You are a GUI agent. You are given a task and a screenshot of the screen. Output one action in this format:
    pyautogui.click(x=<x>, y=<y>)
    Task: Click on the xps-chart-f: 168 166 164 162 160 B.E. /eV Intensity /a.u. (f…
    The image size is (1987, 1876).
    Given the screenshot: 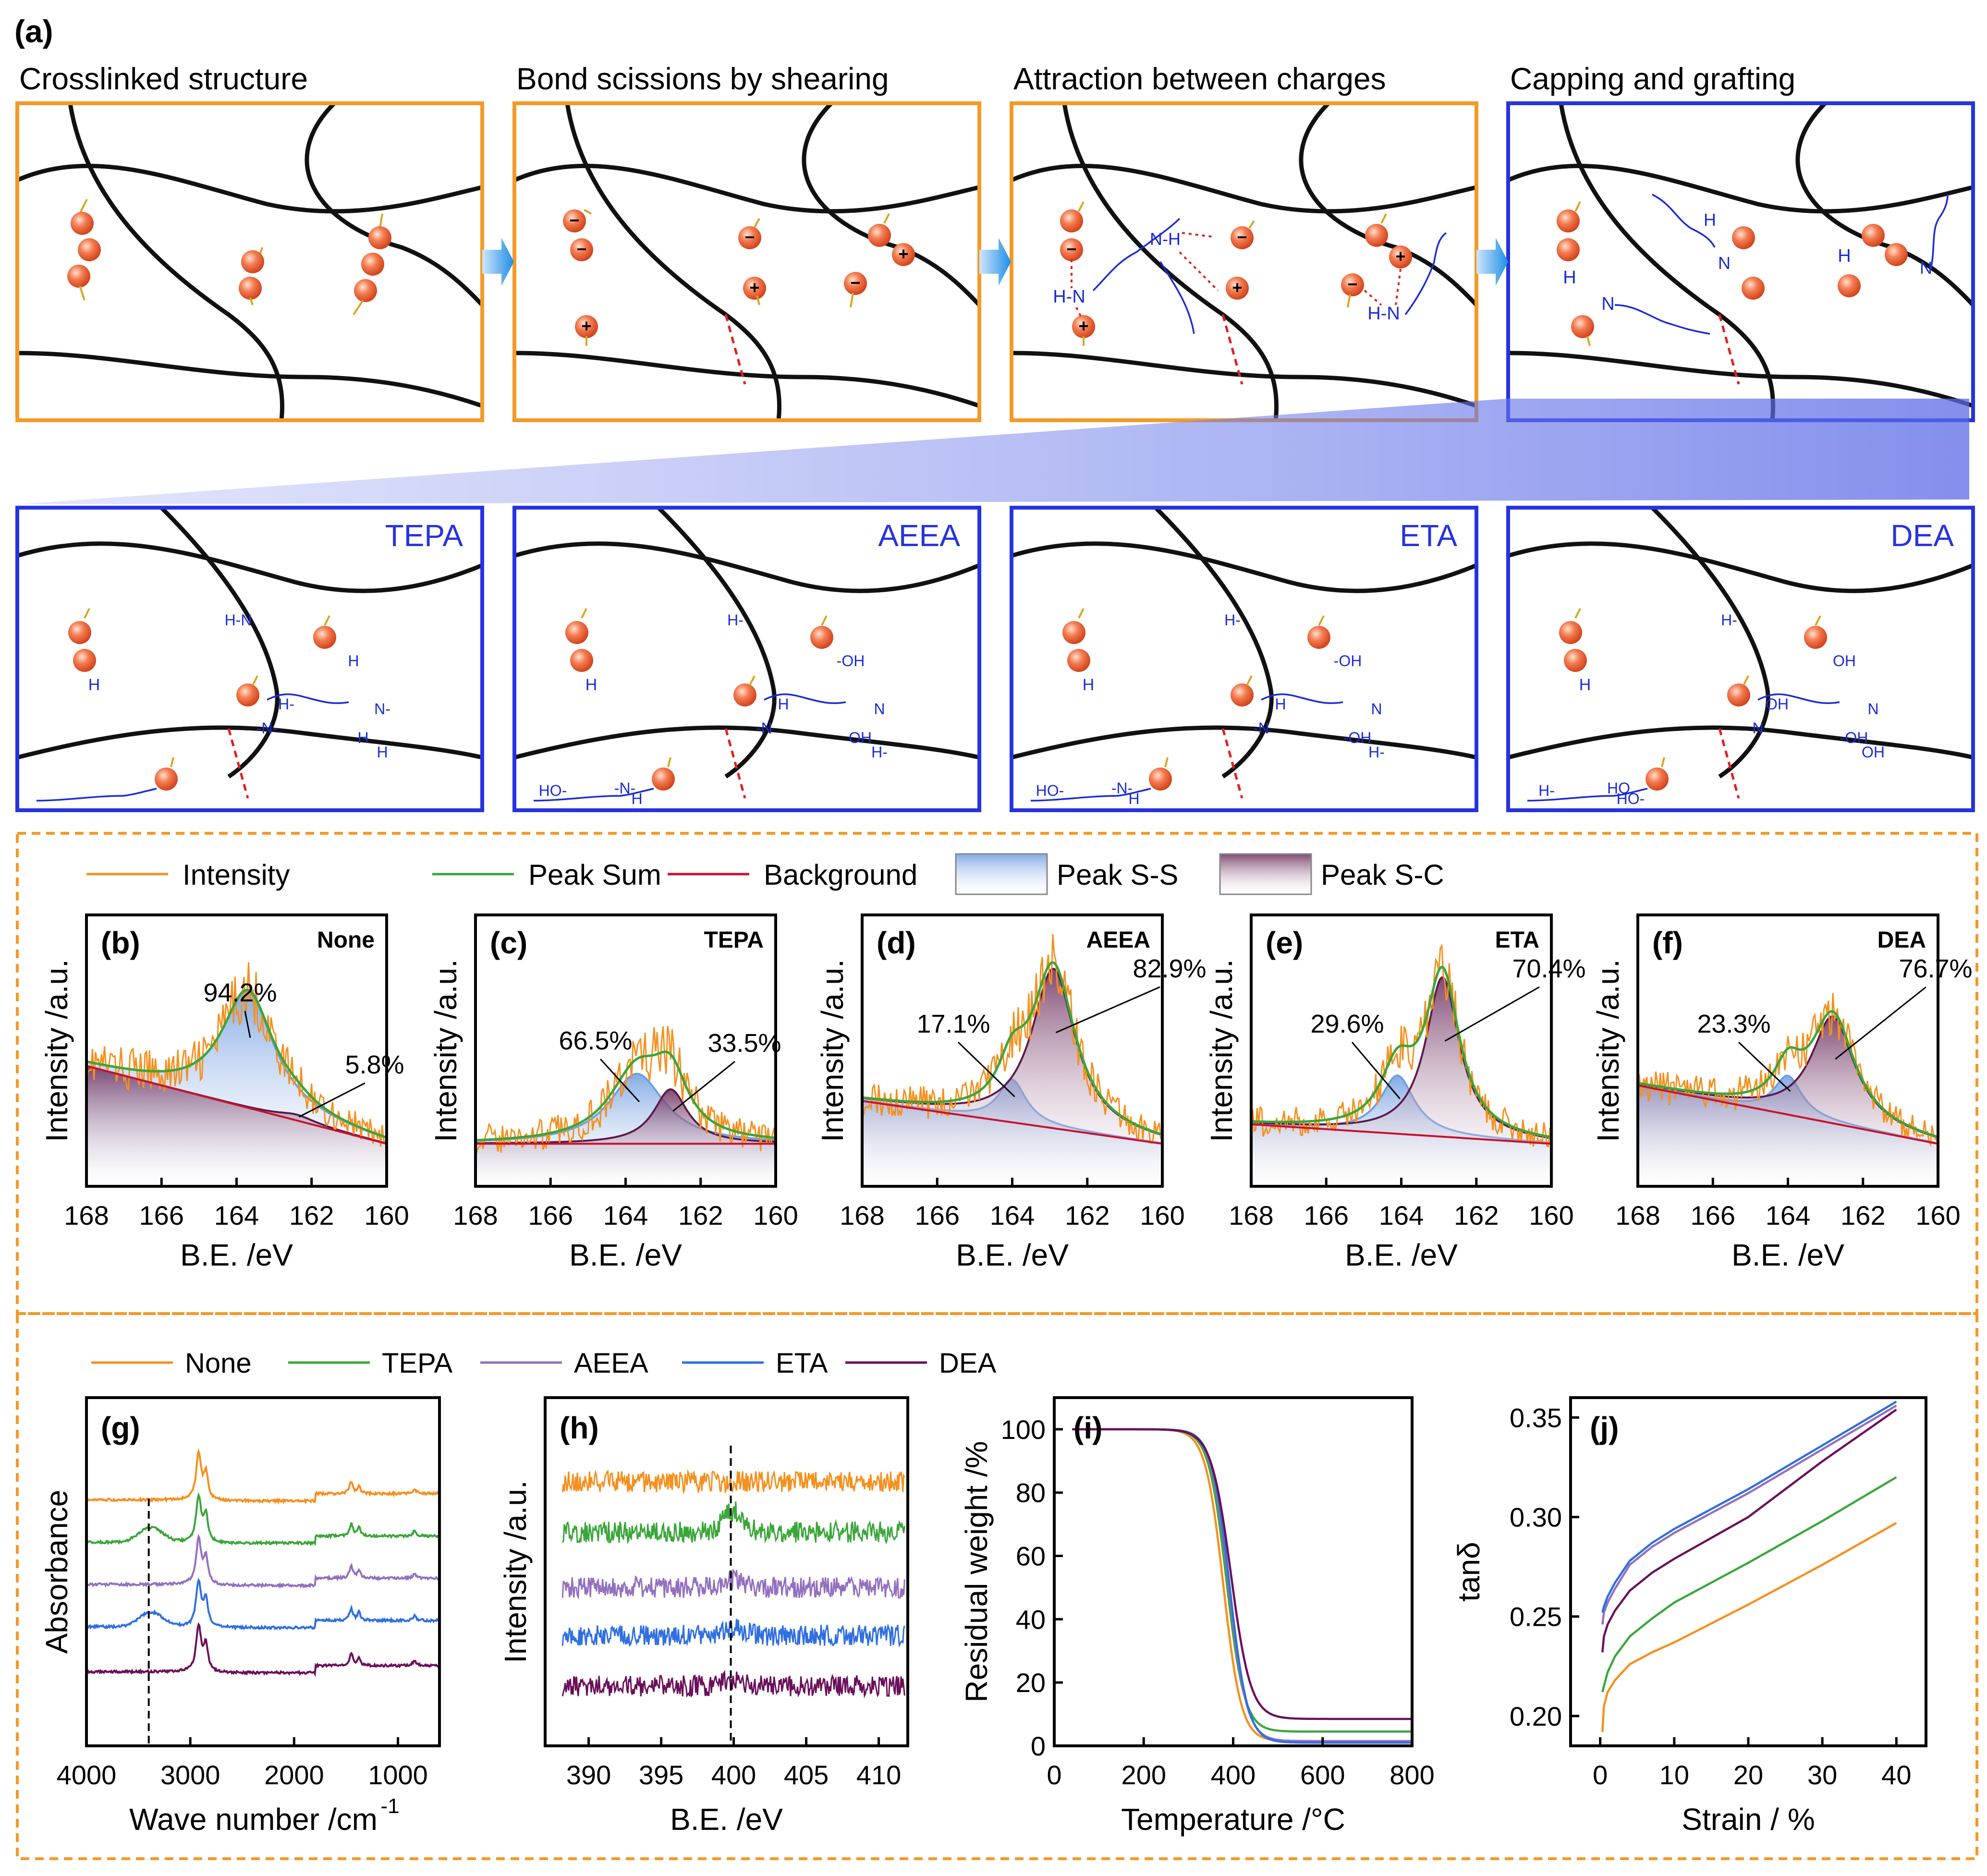 What is the action you would take?
    pyautogui.click(x=1782, y=1093)
    